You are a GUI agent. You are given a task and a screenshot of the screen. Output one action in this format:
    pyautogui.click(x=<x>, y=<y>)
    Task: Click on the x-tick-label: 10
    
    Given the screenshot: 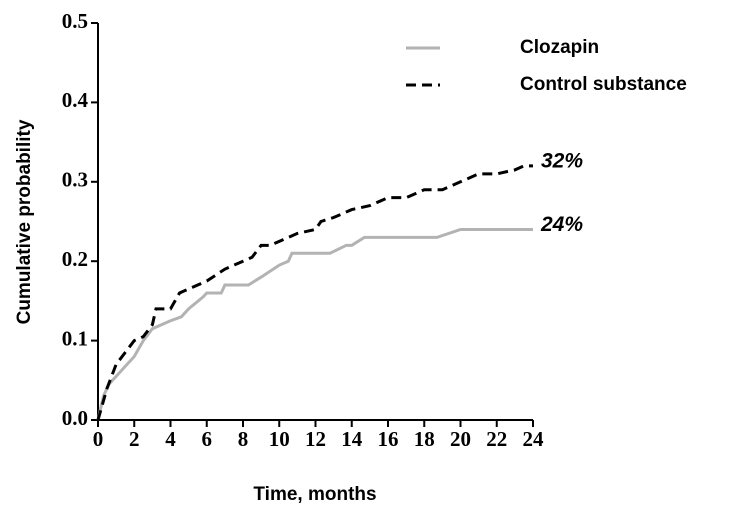 What is the action you would take?
    pyautogui.click(x=279, y=439)
    